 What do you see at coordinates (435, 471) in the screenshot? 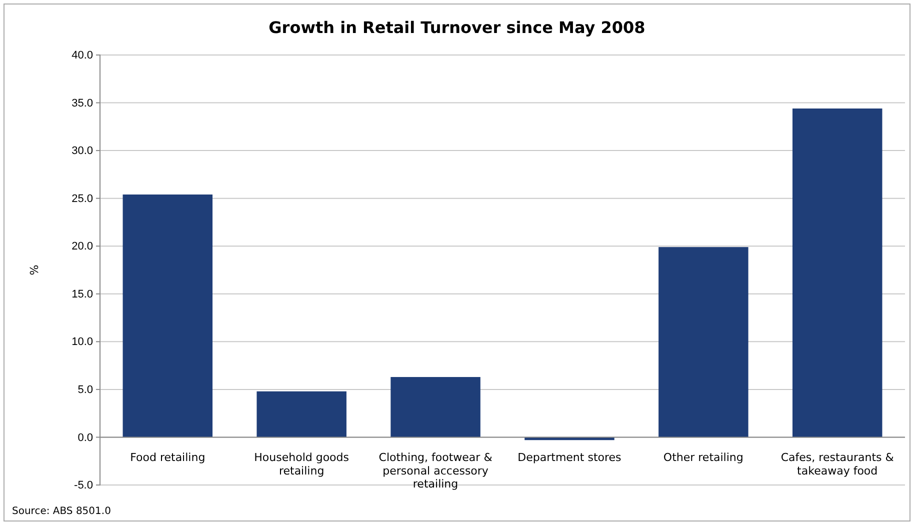
I see `x-tick-label: Clothing, footwear & personal accessory retailing` at bounding box center [435, 471].